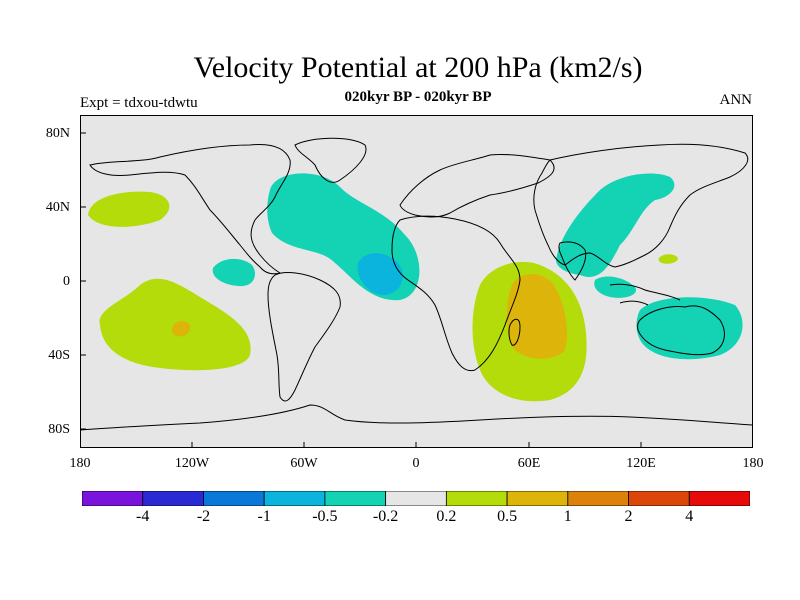 This screenshot has width=800, height=600. I want to click on contour-atlantic-core, so click(380, 274).